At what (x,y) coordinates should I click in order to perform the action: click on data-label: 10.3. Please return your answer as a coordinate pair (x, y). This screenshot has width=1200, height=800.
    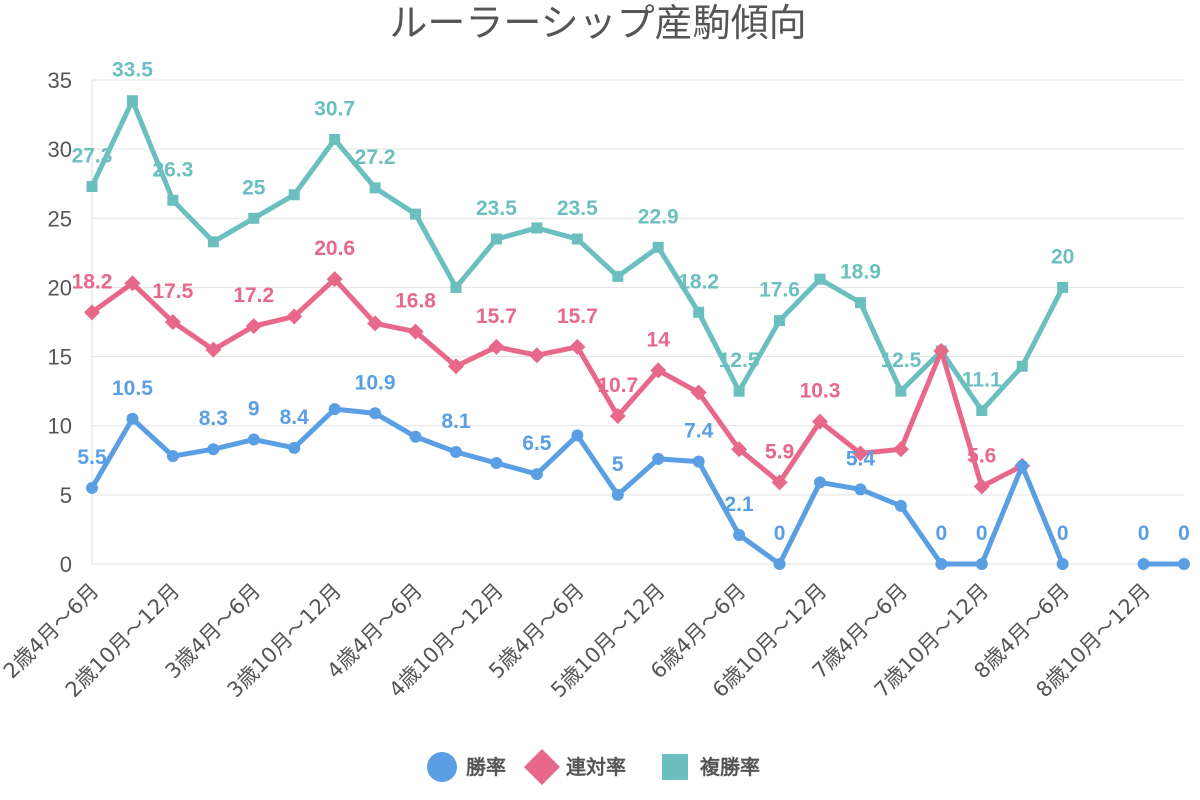
    Looking at the image, I should click on (820, 391).